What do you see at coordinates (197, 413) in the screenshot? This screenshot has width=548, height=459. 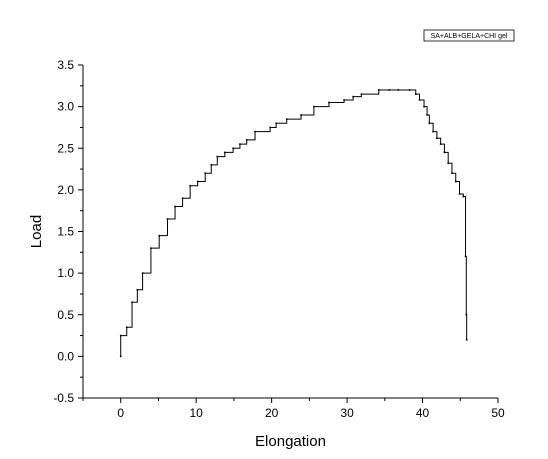 I see `x-tick-label: 10` at bounding box center [197, 413].